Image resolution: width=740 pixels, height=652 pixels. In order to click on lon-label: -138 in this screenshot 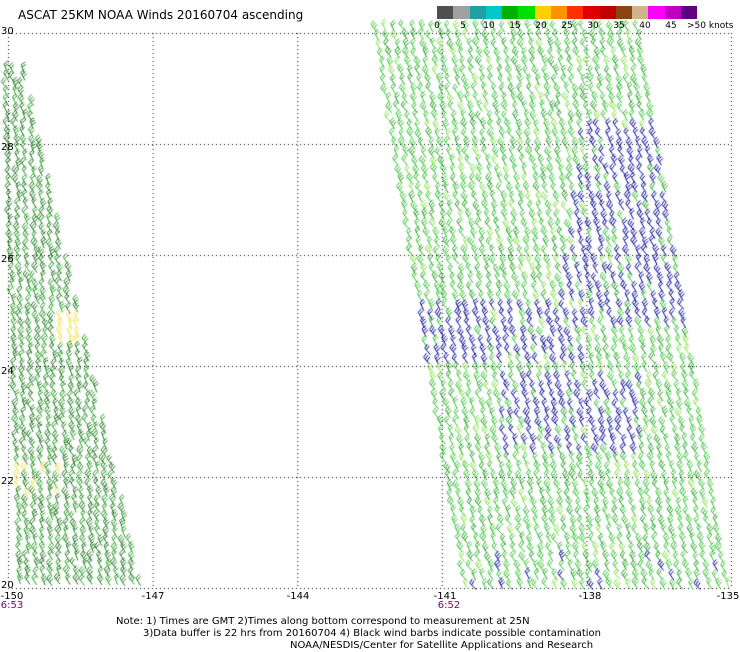, I will do `click(590, 596)`.